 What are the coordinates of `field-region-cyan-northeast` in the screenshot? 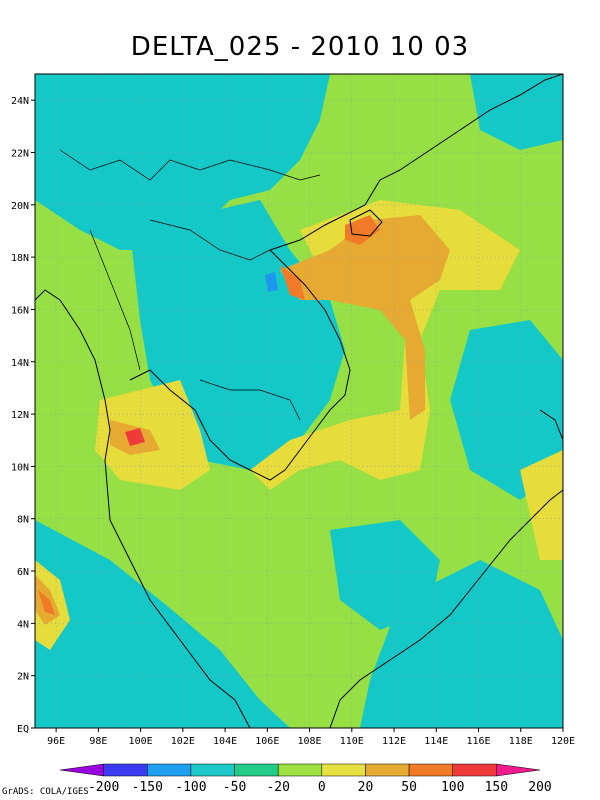 It's located at (516, 112).